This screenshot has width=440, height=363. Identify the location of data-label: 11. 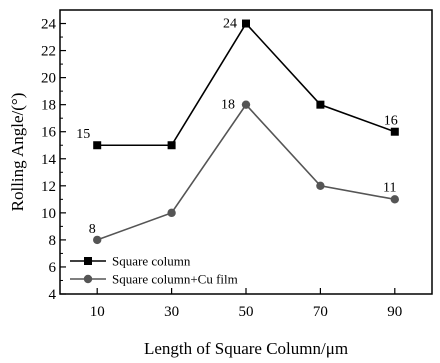
(389, 187).